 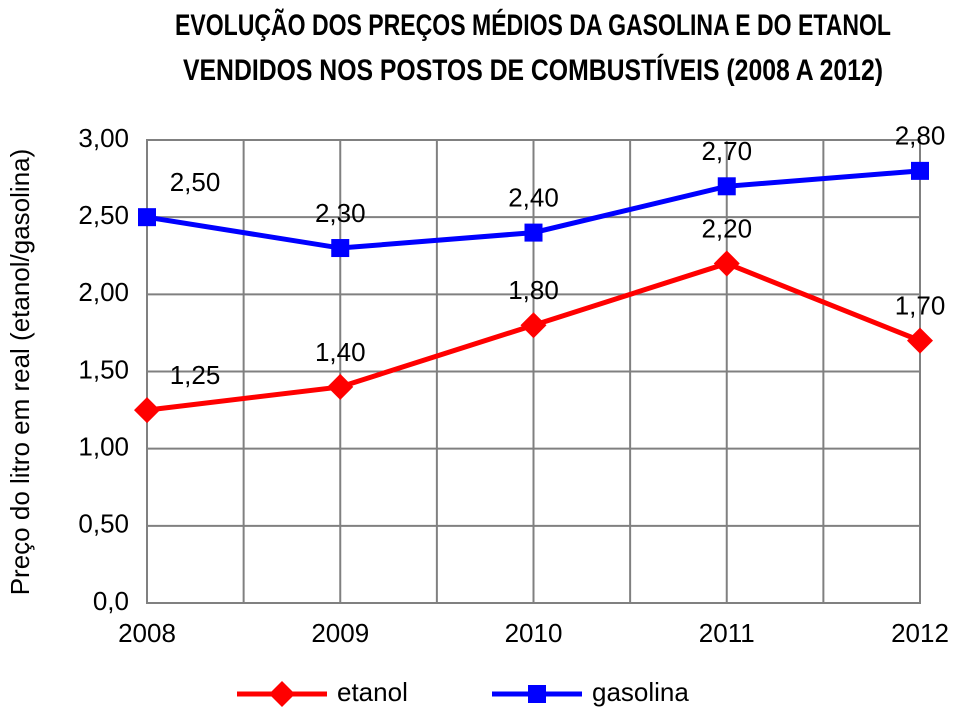 I want to click on x-tick-label: 2010, so click(x=534, y=633).